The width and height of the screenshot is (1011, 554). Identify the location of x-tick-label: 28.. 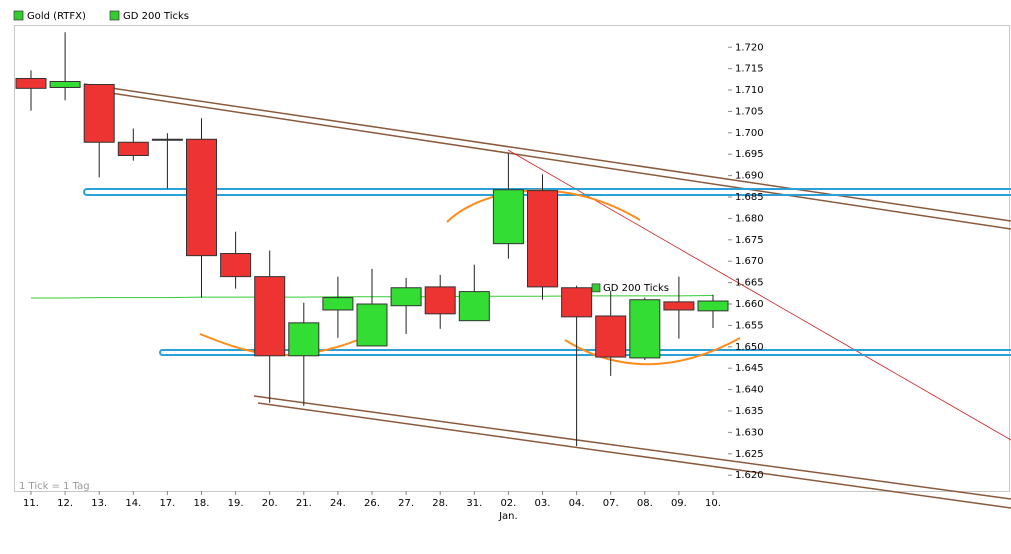
(440, 503).